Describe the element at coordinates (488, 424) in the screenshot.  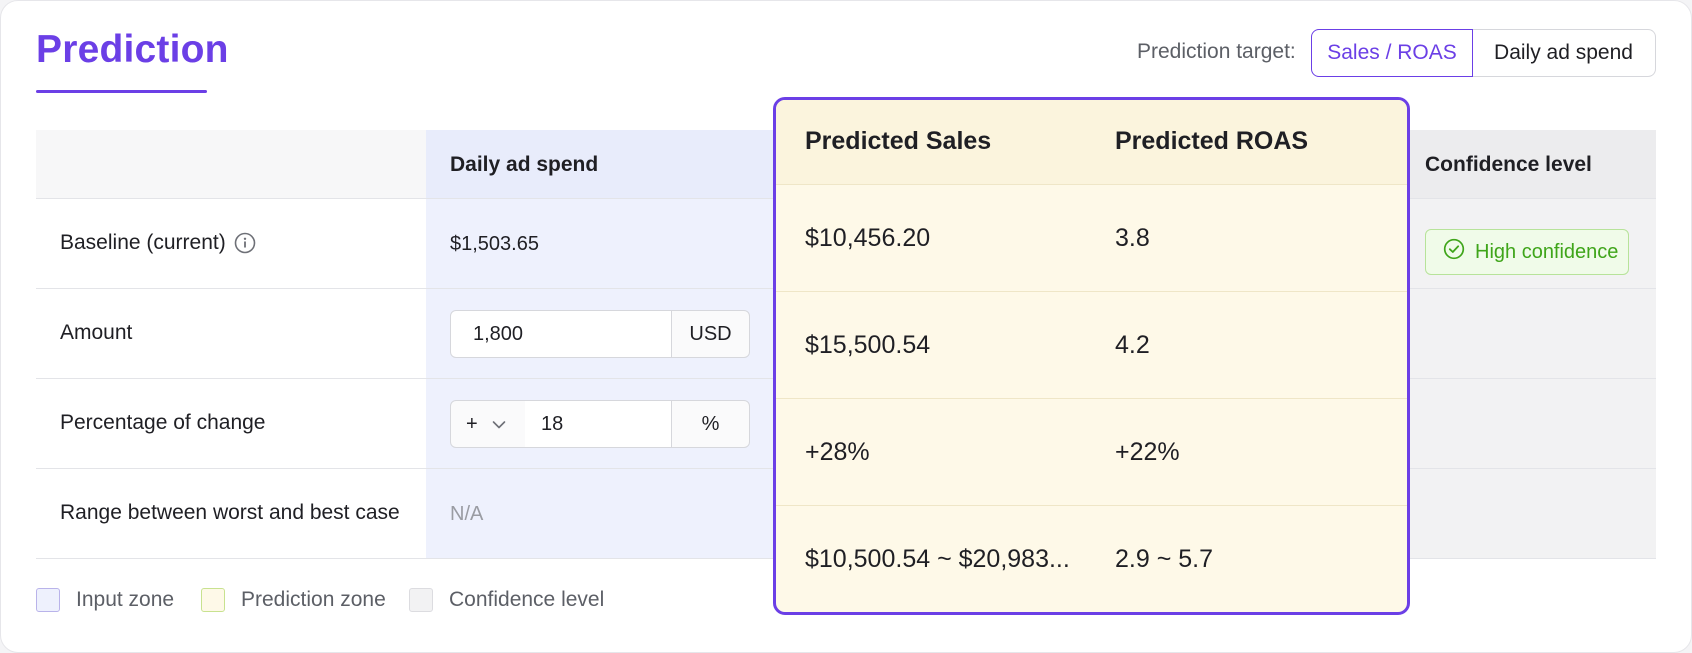
I see `change-sign-select: +` at that location.